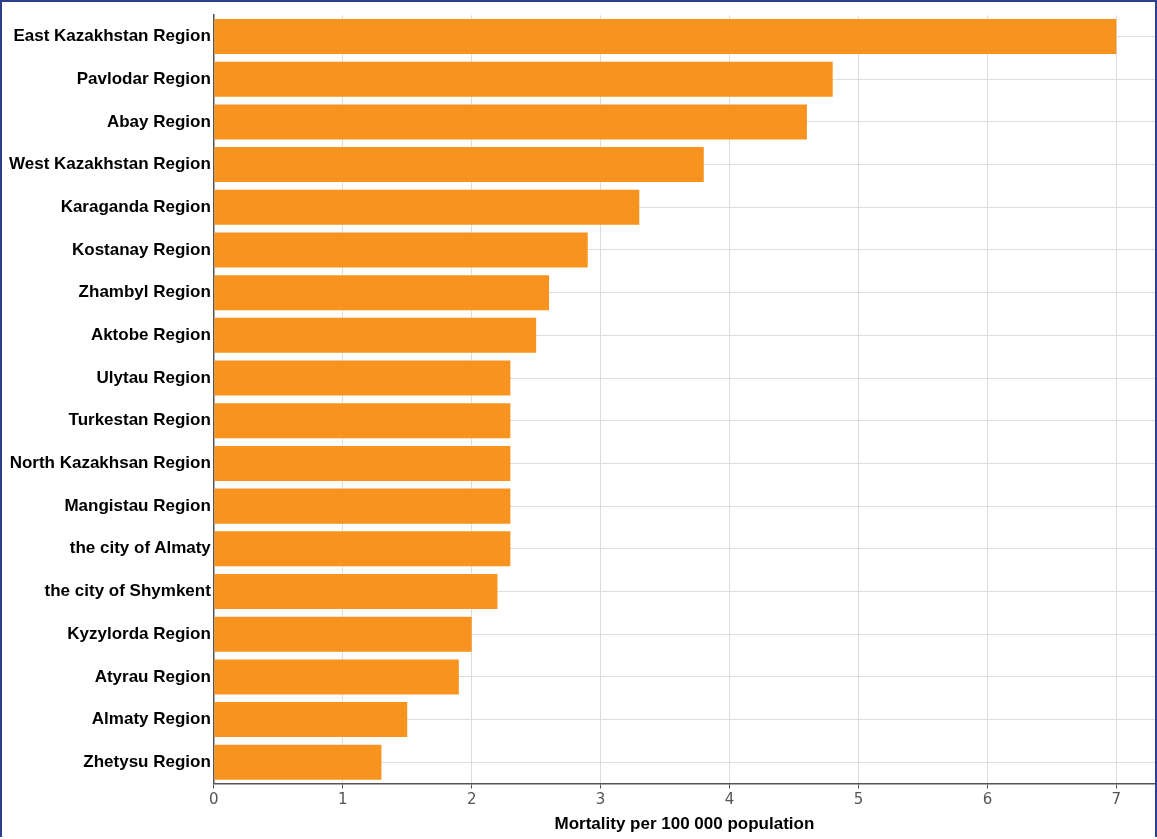 This screenshot has width=1157, height=839. What do you see at coordinates (137, 505) in the screenshot?
I see `y-tick-label: Mangistau Region` at bounding box center [137, 505].